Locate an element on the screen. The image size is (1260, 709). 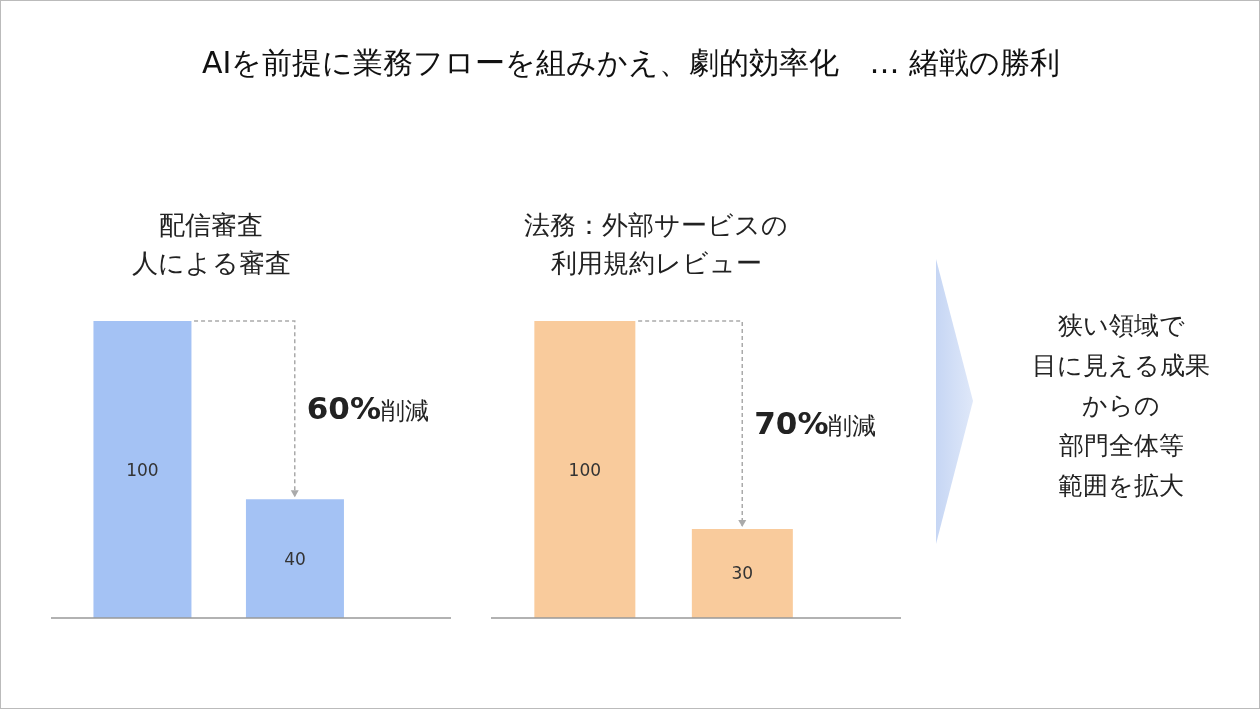
chart-title: 配信審査 is located at coordinates (211, 225).